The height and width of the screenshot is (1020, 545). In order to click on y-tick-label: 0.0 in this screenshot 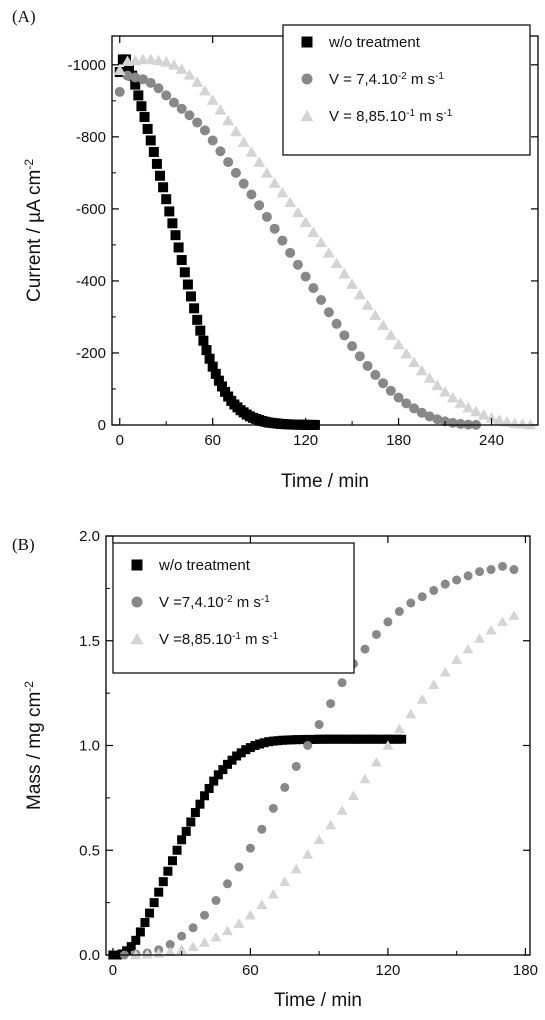, I will do `click(89, 955)`.